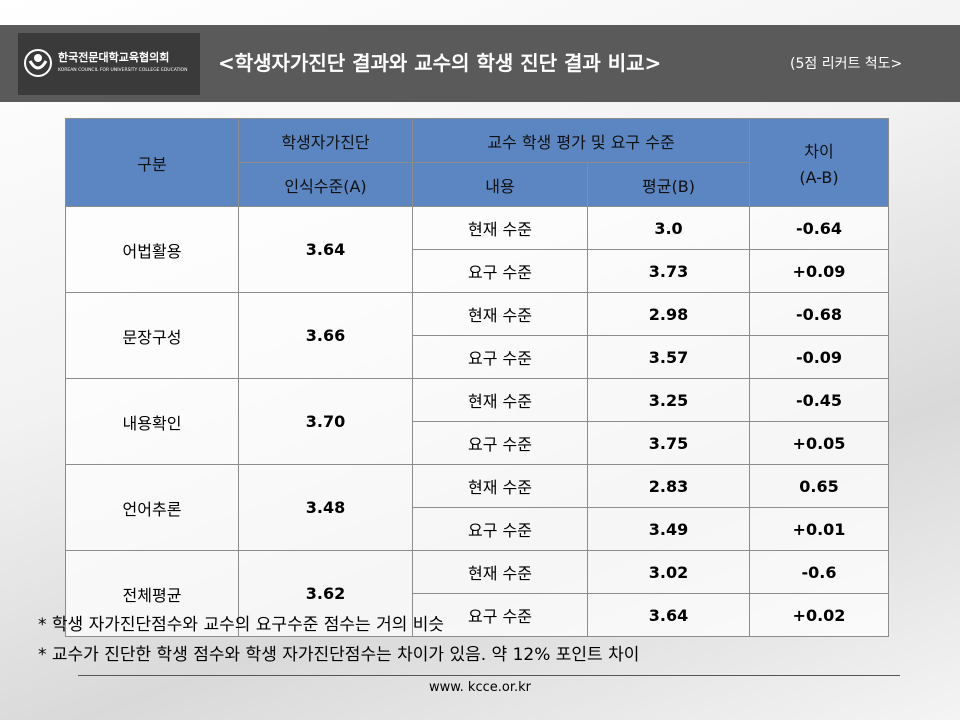 Image resolution: width=960 pixels, height=720 pixels. Describe the element at coordinates (581, 140) in the screenshot. I see `header-cell: 교수 학생 평가 및 요구 수준` at that location.